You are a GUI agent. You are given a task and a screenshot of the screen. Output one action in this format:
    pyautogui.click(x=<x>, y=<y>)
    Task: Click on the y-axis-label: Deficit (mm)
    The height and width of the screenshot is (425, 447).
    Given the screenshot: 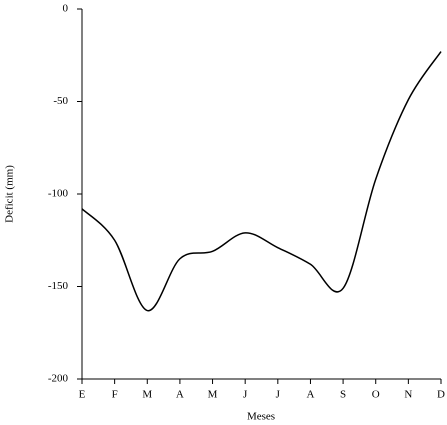 What is the action you would take?
    pyautogui.click(x=10, y=194)
    